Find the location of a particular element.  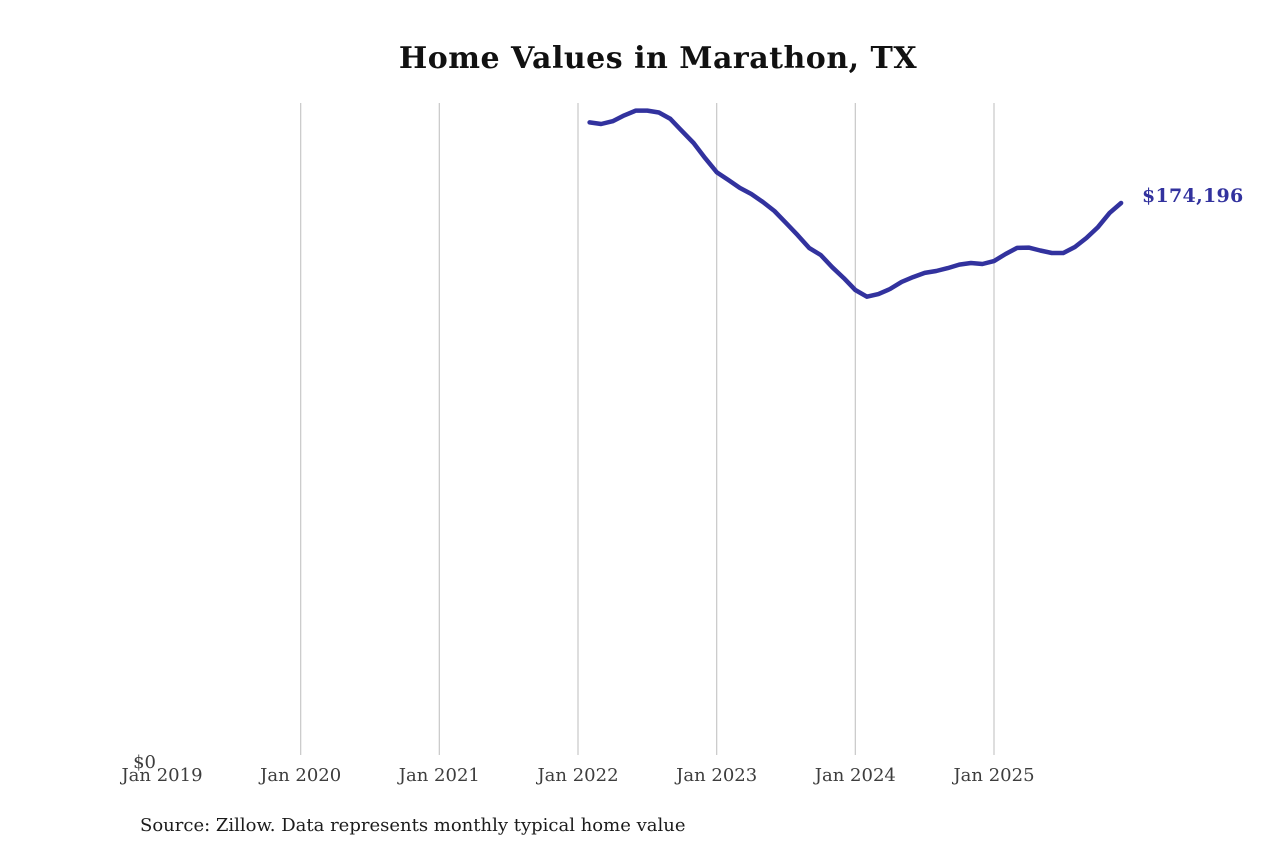

y-axis-zero-label: $0 is located at coordinates (144, 762).